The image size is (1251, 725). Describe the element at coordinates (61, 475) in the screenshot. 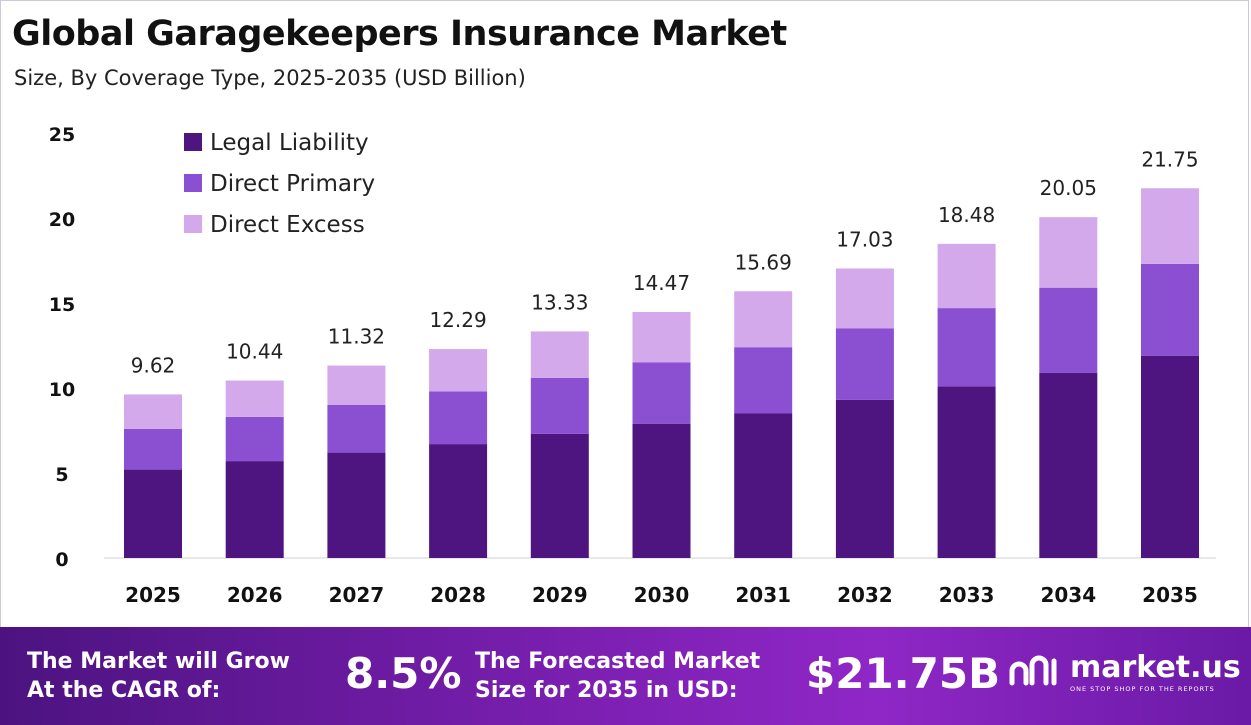

I see `y-tick-label: 5` at that location.